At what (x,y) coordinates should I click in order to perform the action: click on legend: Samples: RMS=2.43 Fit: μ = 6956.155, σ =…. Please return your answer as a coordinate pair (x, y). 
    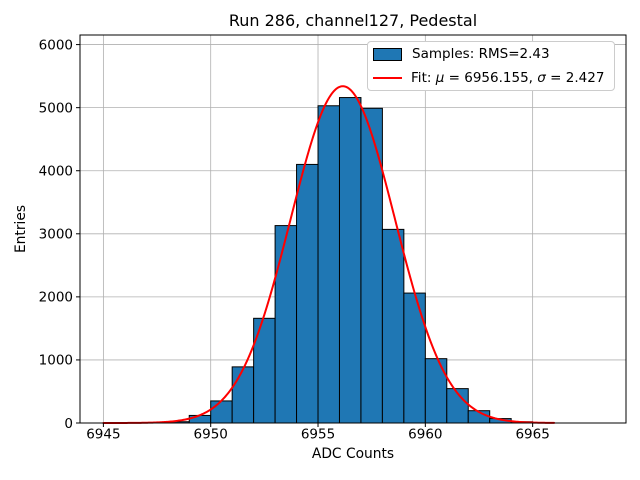
    Looking at the image, I should click on (491, 66).